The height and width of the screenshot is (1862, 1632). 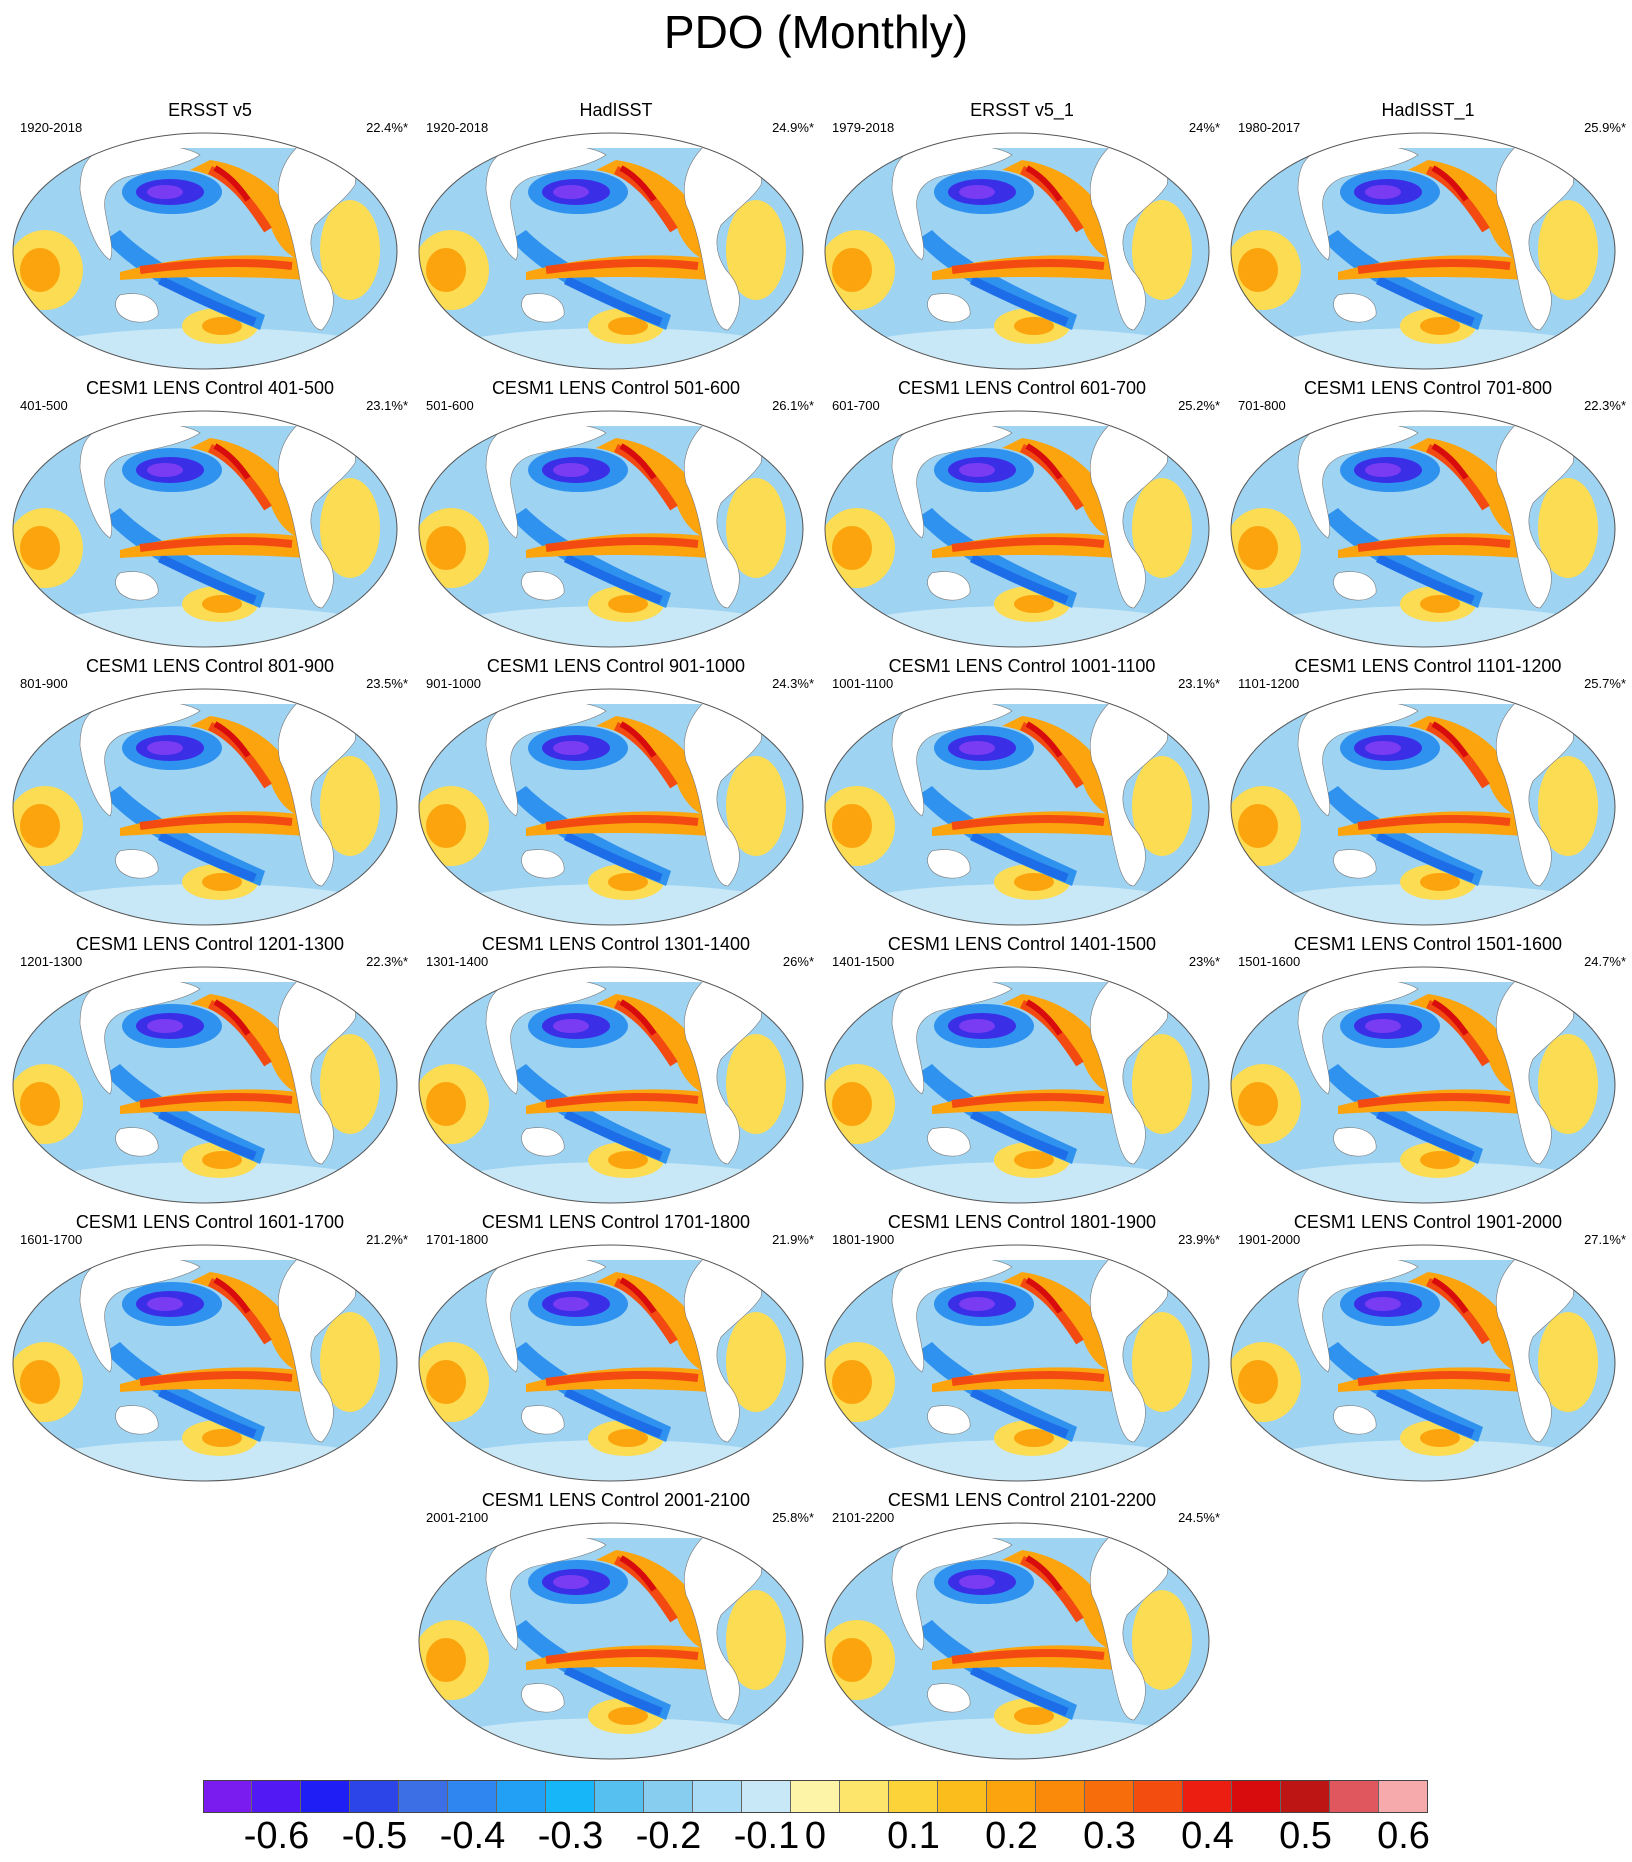 What do you see at coordinates (913, 1836) in the screenshot?
I see `colorbar-tick-label: 0.1` at bounding box center [913, 1836].